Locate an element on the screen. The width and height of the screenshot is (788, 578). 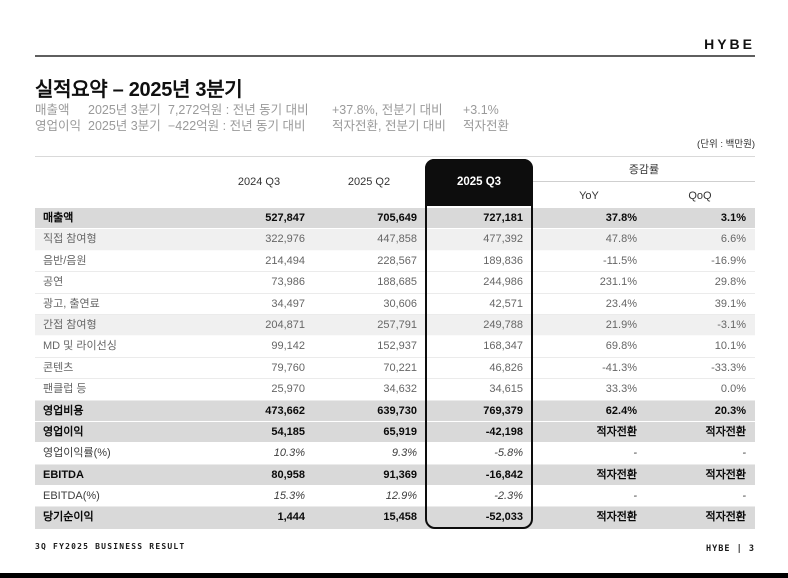
cell-2024q3: 25,970 is located at coordinates (288, 389).